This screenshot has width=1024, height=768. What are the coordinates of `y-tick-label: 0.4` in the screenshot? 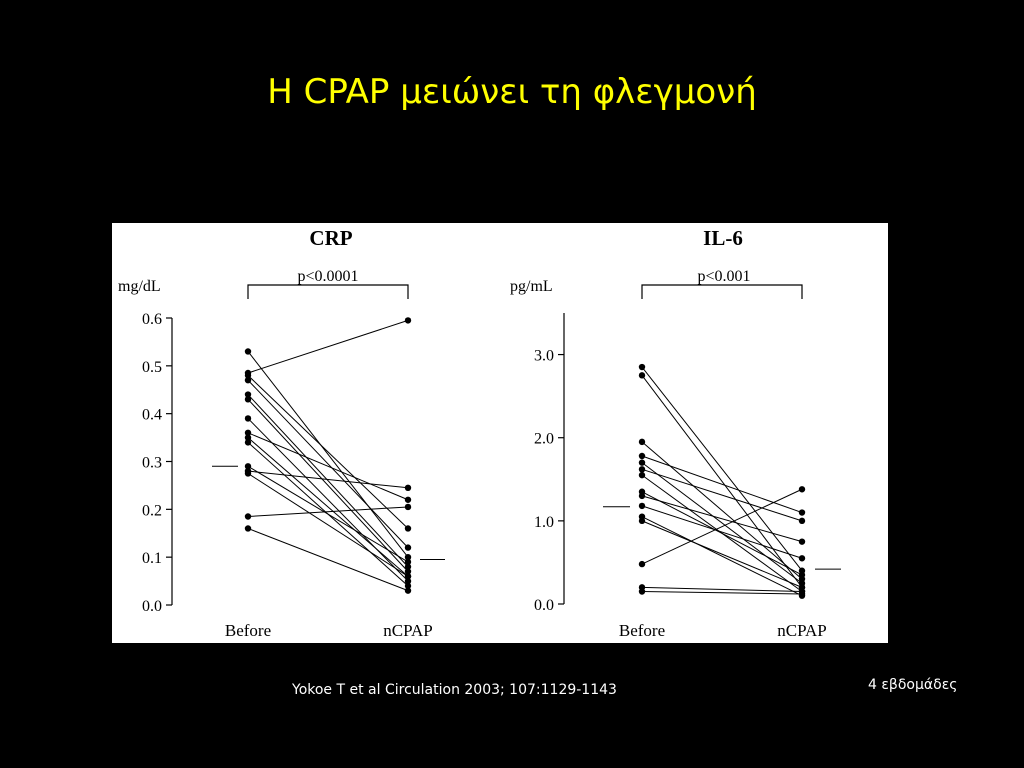 It's located at (152, 415).